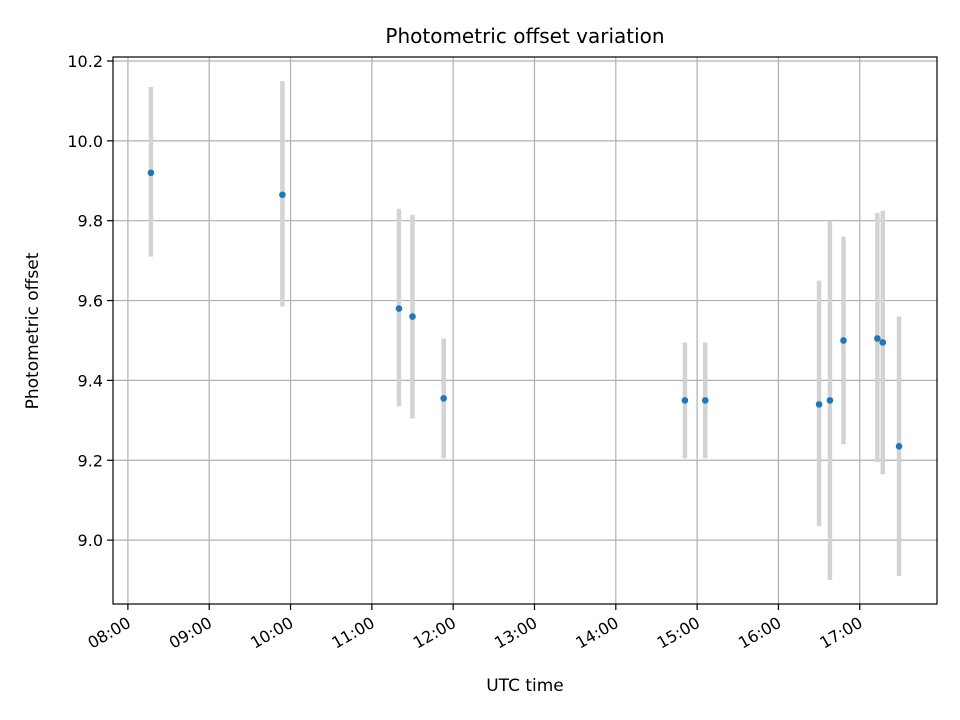  Describe the element at coordinates (759, 633) in the screenshot. I see `x-tick-label: 16:00` at that location.